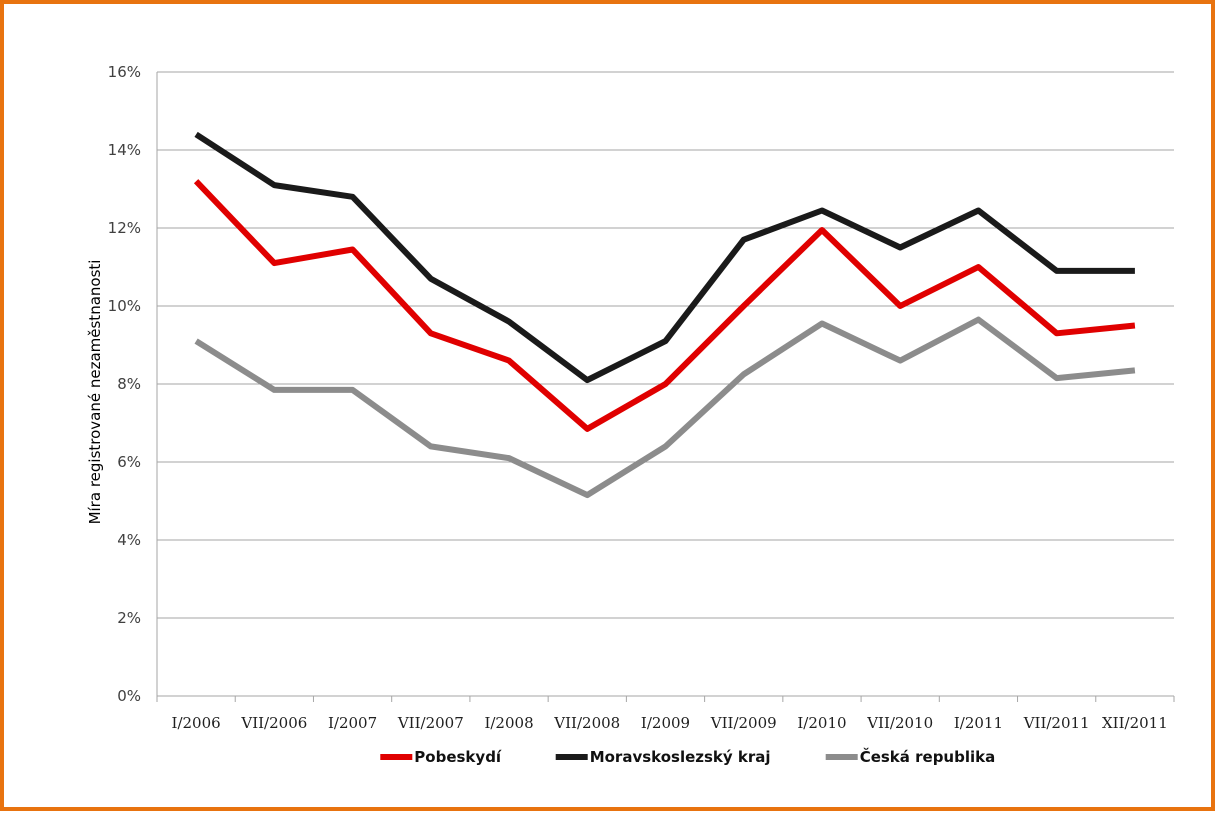 This screenshot has width=1215, height=815. I want to click on x-tick-label: VII/2011, so click(1056, 723).